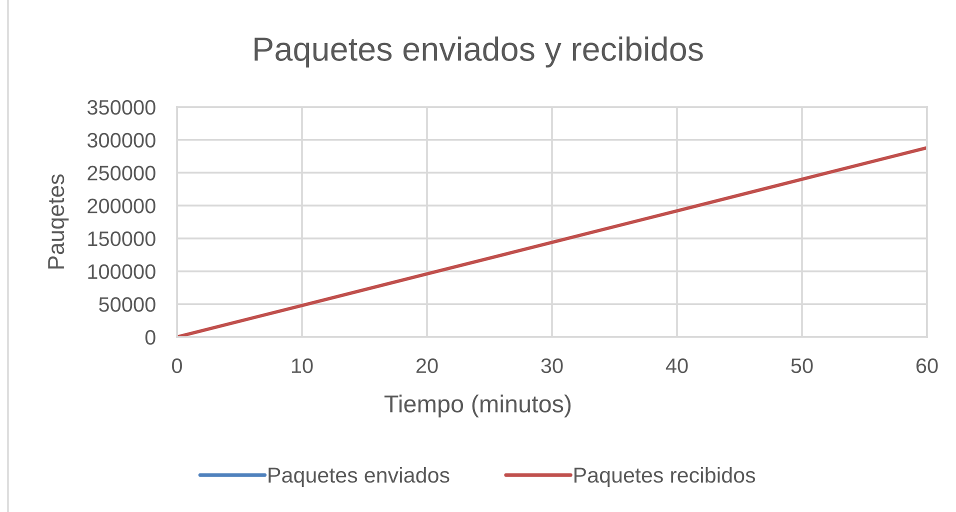  Describe the element at coordinates (359, 477) in the screenshot. I see `legend-label: Paquetes enviados` at that location.